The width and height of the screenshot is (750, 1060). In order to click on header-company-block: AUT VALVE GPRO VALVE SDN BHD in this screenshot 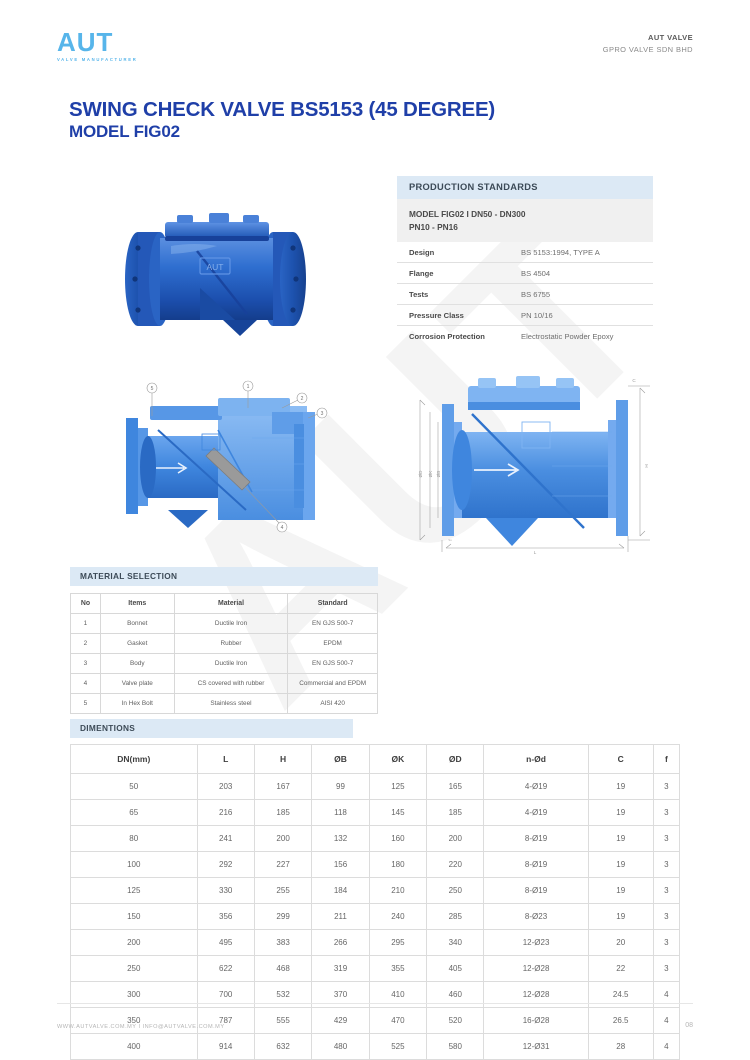, I will do `click(648, 43)`.